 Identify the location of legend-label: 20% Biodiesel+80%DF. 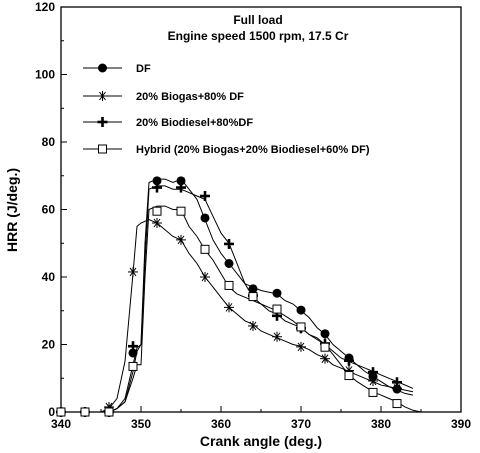
(194, 123).